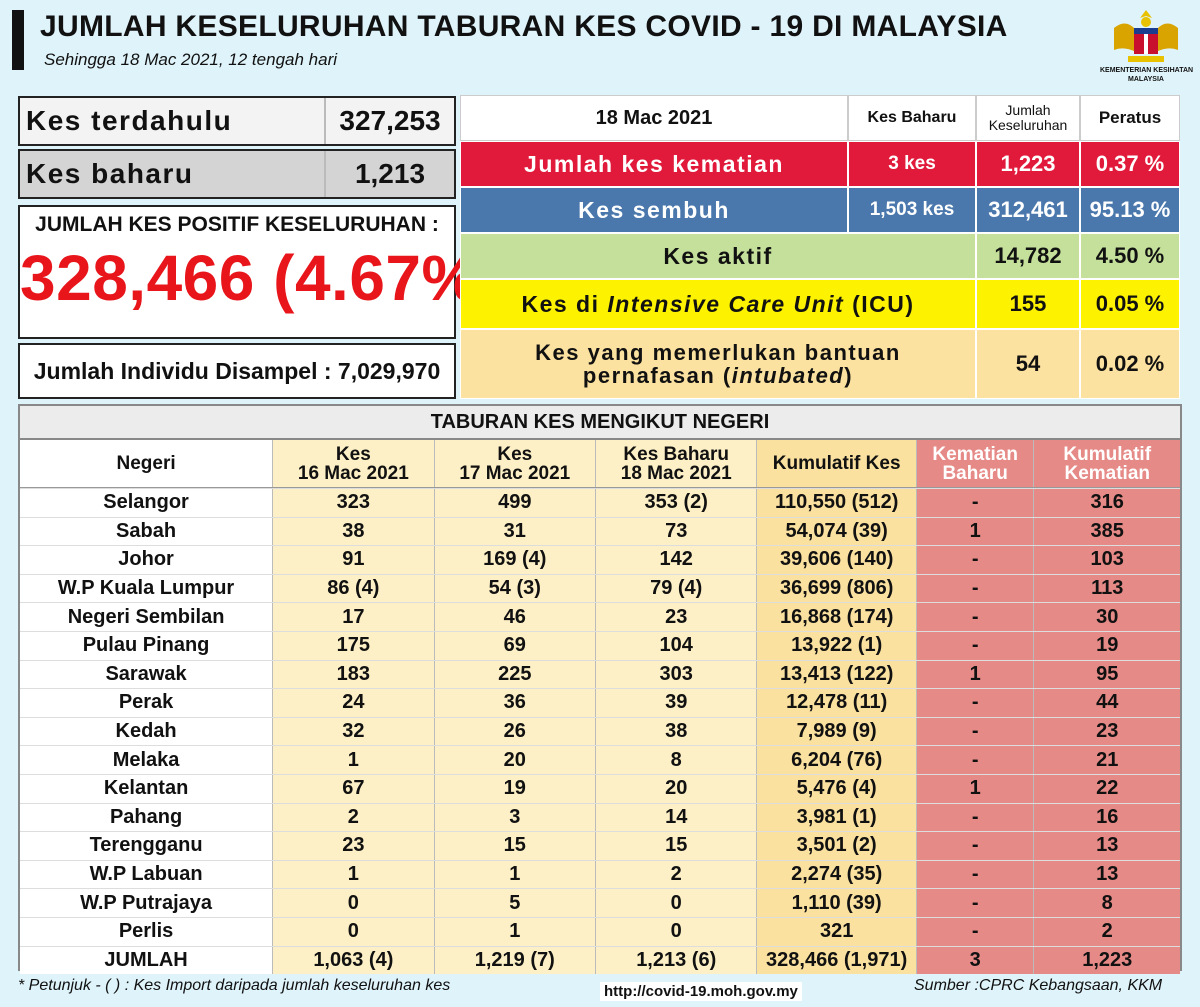  What do you see at coordinates (515, 760) in the screenshot?
I see `cell-cases-17mac: 20` at bounding box center [515, 760].